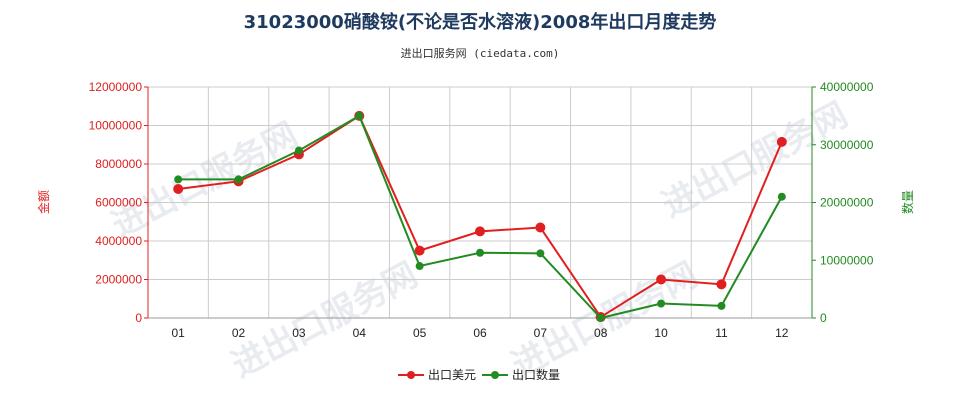 The height and width of the screenshot is (400, 960). What do you see at coordinates (847, 203) in the screenshot?
I see `right-tick-label: 20000000` at bounding box center [847, 203].